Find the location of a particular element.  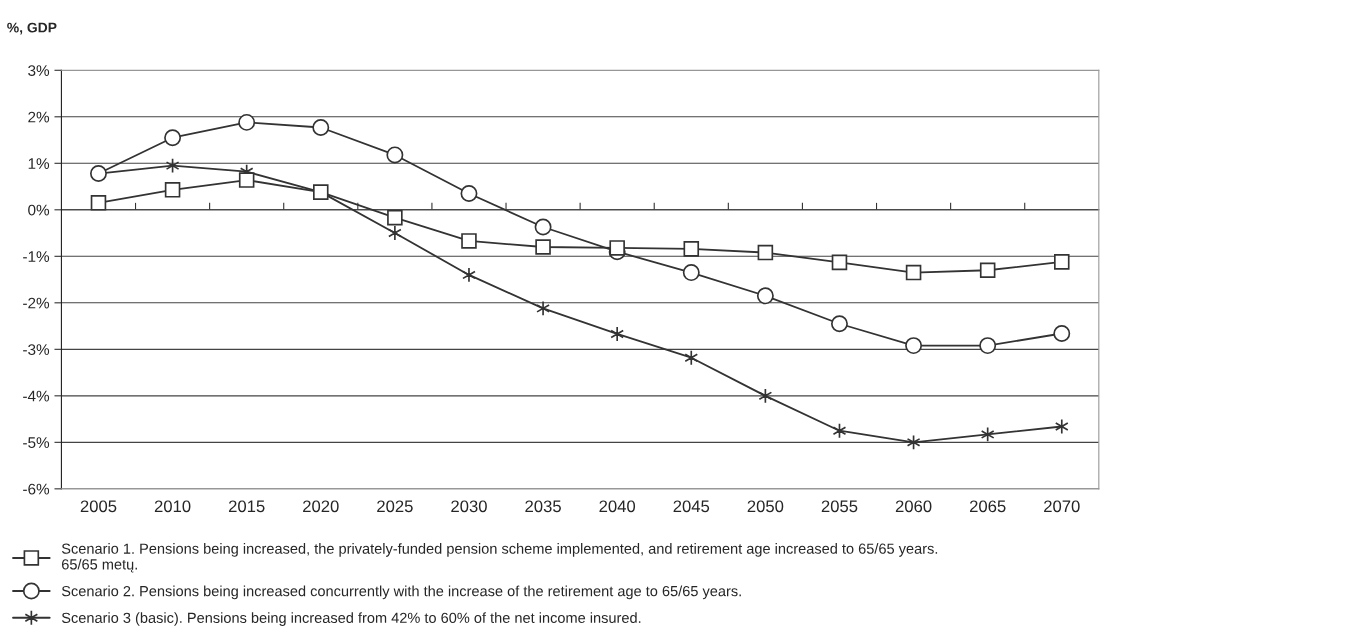

y-tick-label: -2% is located at coordinates (36, 303).